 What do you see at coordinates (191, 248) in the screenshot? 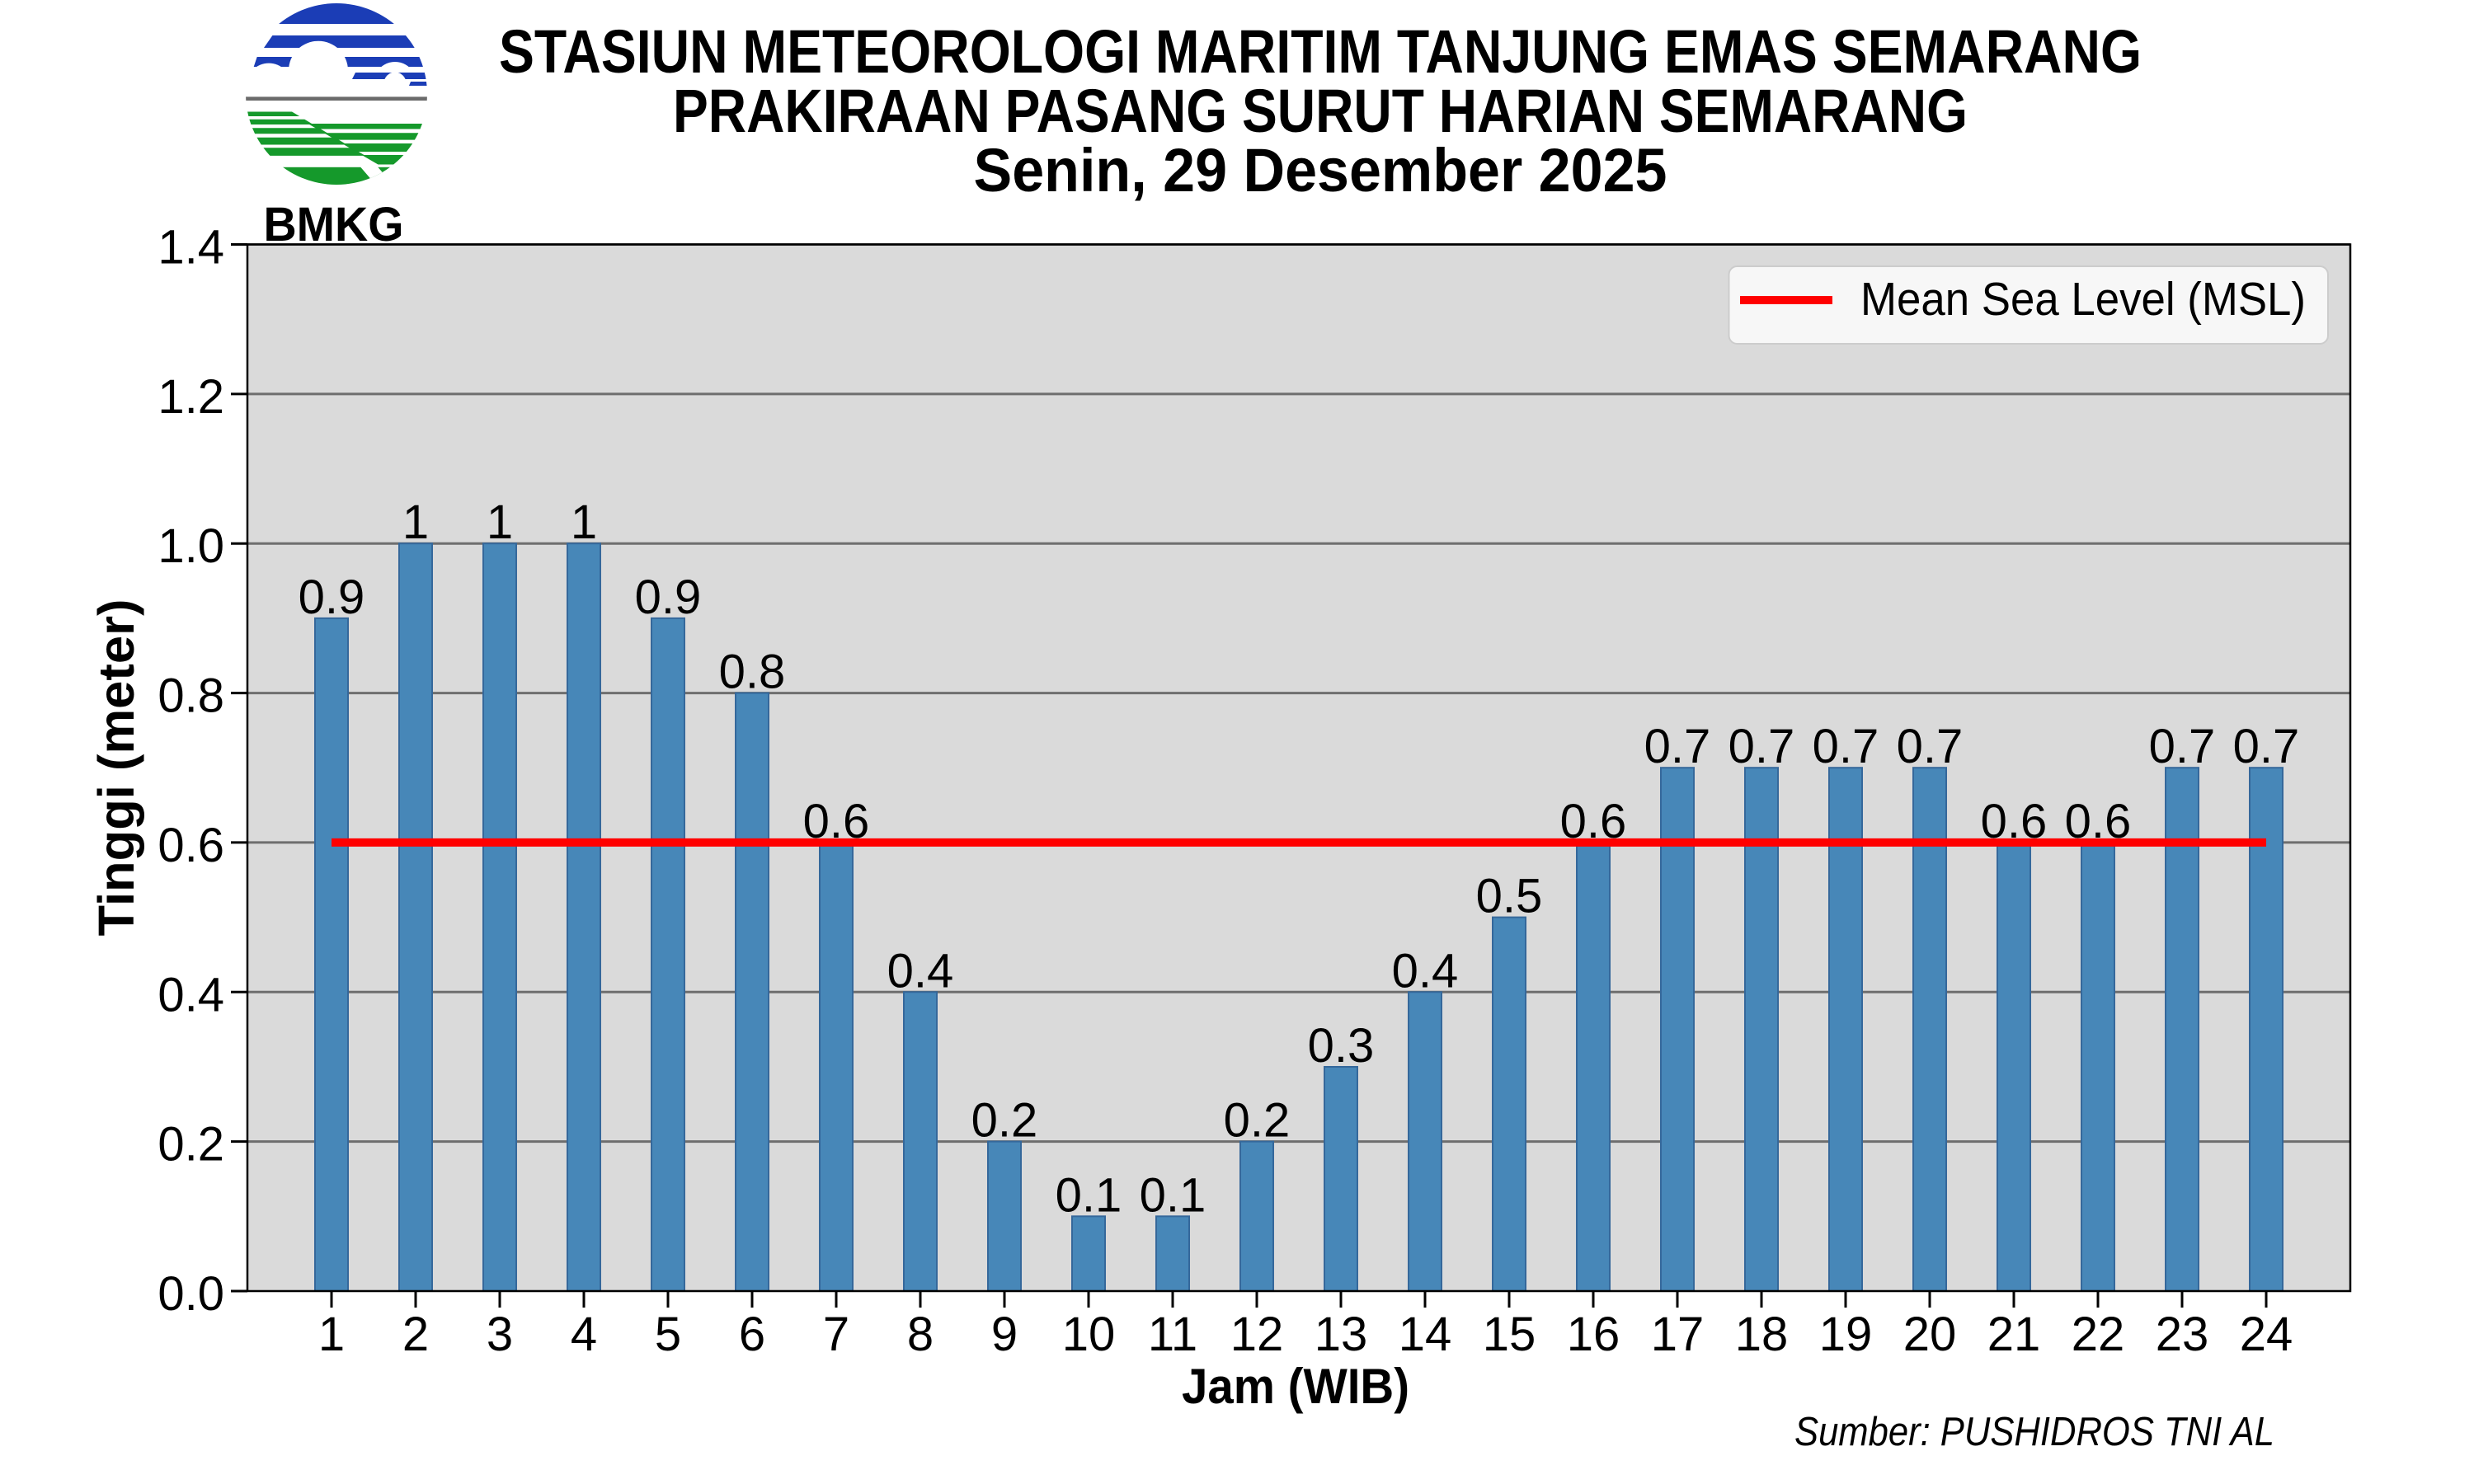
I see `svg-text: 1.4` at bounding box center [191, 248].